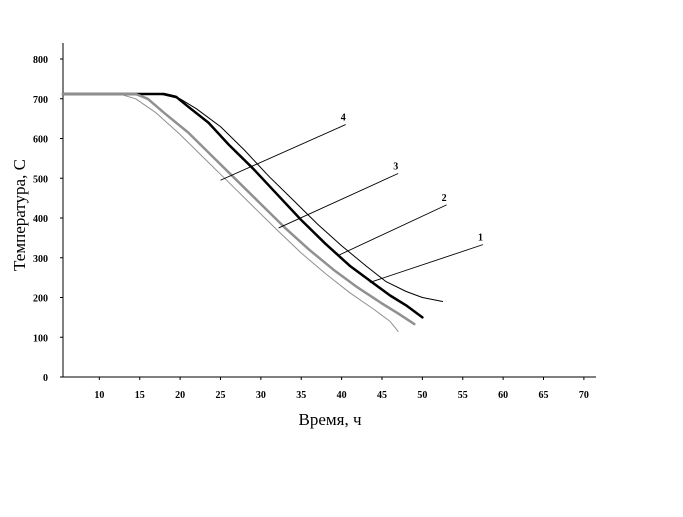  Describe the element at coordinates (40, 179) in the screenshot. I see `y-tick-label: 500` at that location.